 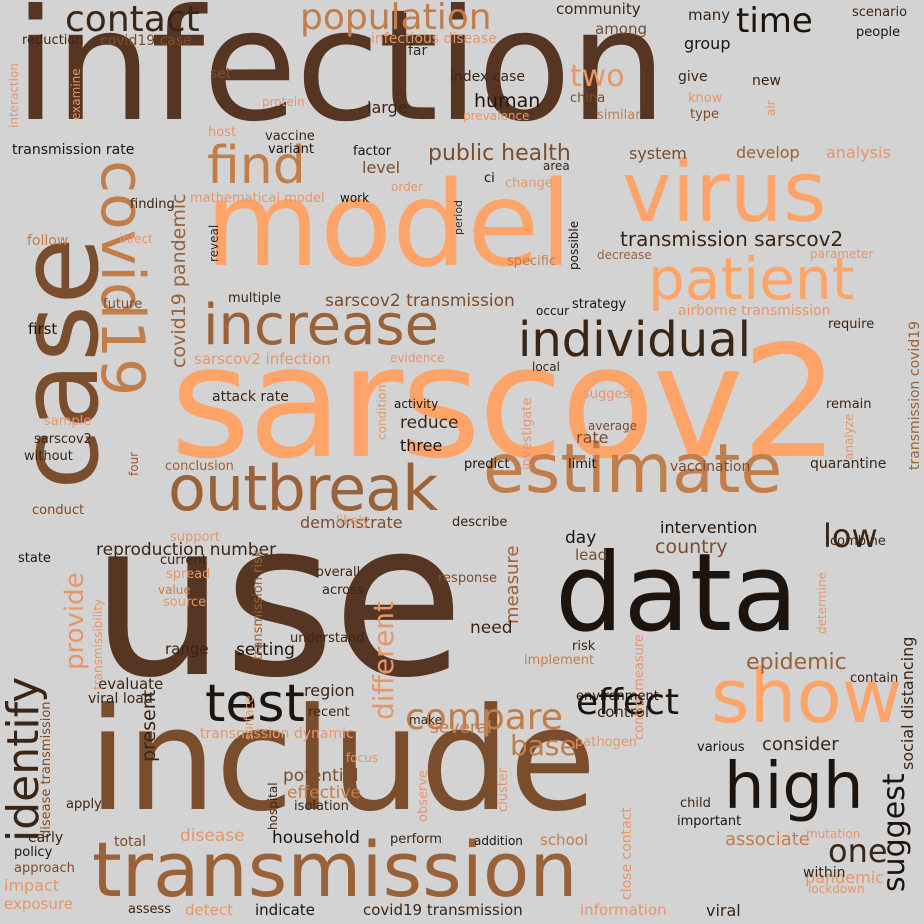 What do you see at coordinates (842, 254) in the screenshot?
I see `word: parameter` at bounding box center [842, 254].